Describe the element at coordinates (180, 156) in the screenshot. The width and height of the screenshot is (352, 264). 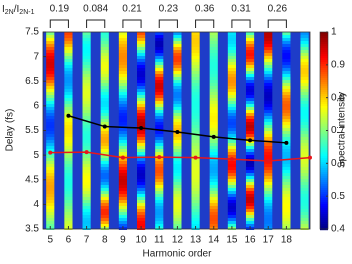
I see `series-line` at that location.